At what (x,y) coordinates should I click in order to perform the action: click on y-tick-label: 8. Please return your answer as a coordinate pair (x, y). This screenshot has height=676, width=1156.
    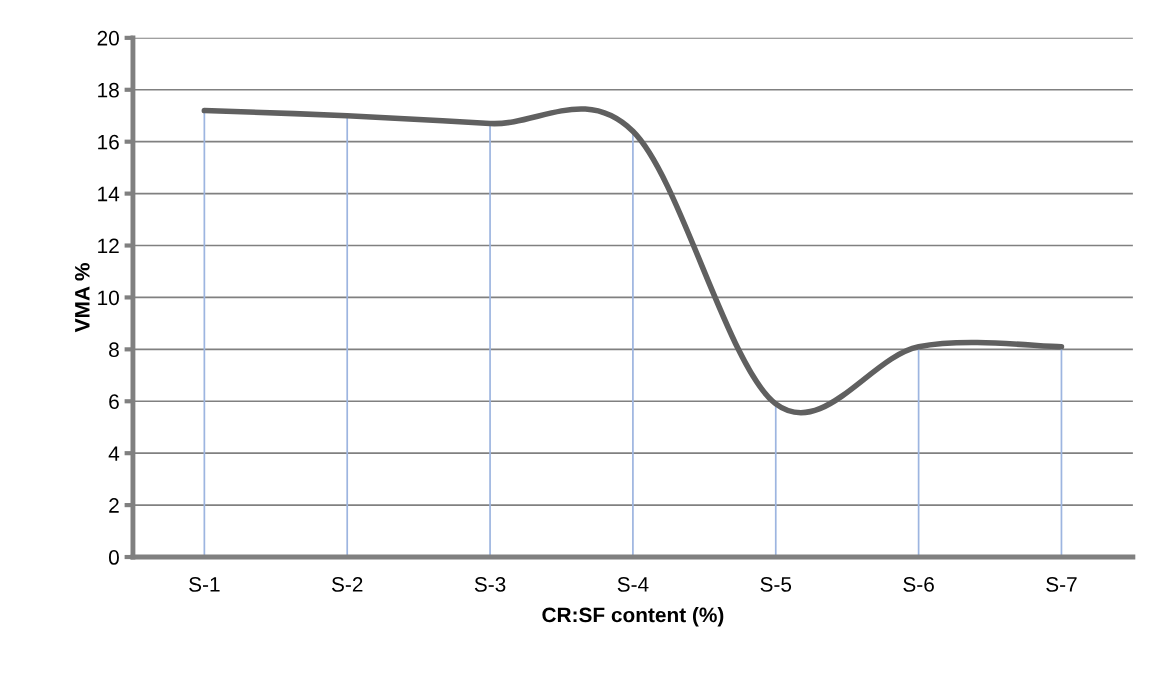
    Looking at the image, I should click on (114, 350).